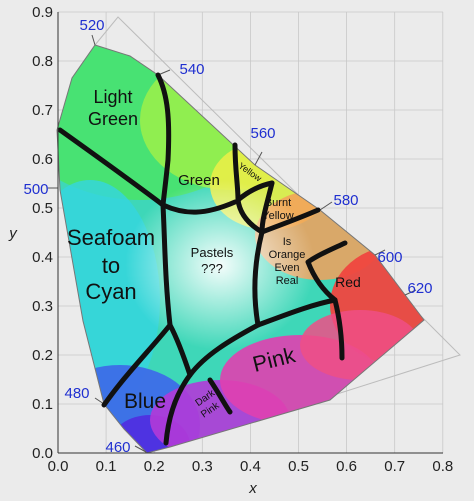 This screenshot has width=474, height=501. What do you see at coordinates (42, 61) in the screenshot?
I see `y-tick-label: 0.8` at bounding box center [42, 61].